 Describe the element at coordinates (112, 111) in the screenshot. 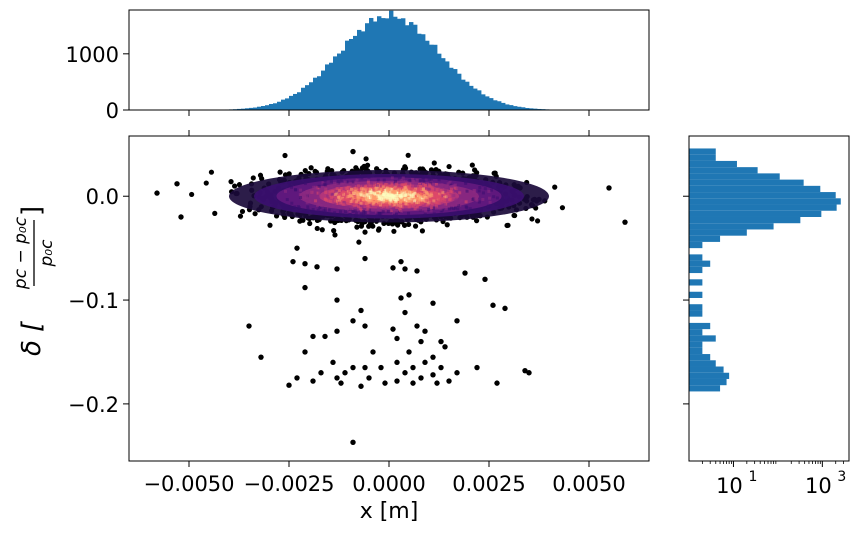

I see `top-y-tick-label: 0` at that location.